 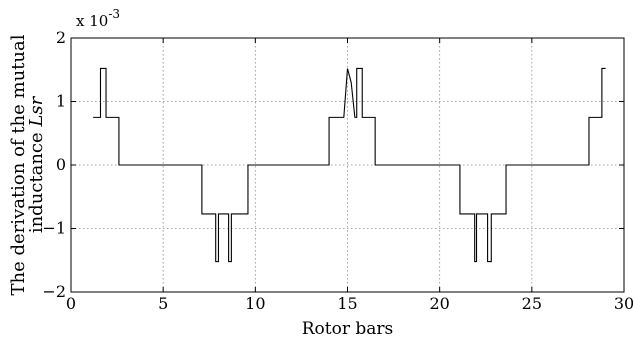 I want to click on x-tick-labels: 0 5 10 15 20 25 30, so click(x=349, y=303).